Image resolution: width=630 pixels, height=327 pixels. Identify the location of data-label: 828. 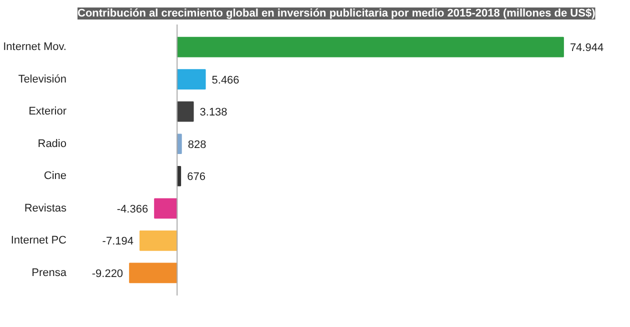
(197, 144).